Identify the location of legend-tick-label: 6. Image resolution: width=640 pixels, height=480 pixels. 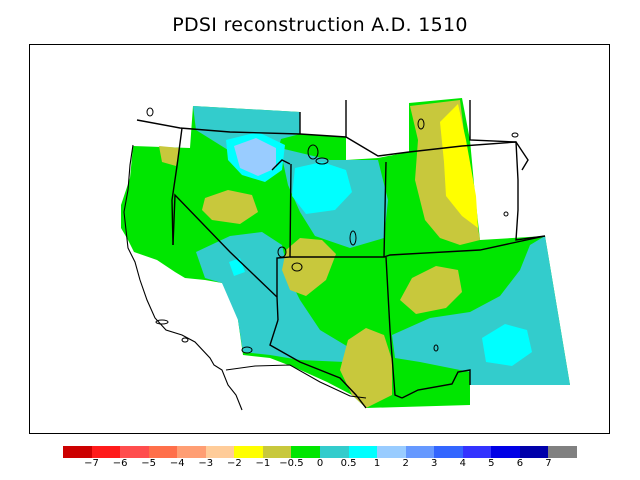
(520, 463).